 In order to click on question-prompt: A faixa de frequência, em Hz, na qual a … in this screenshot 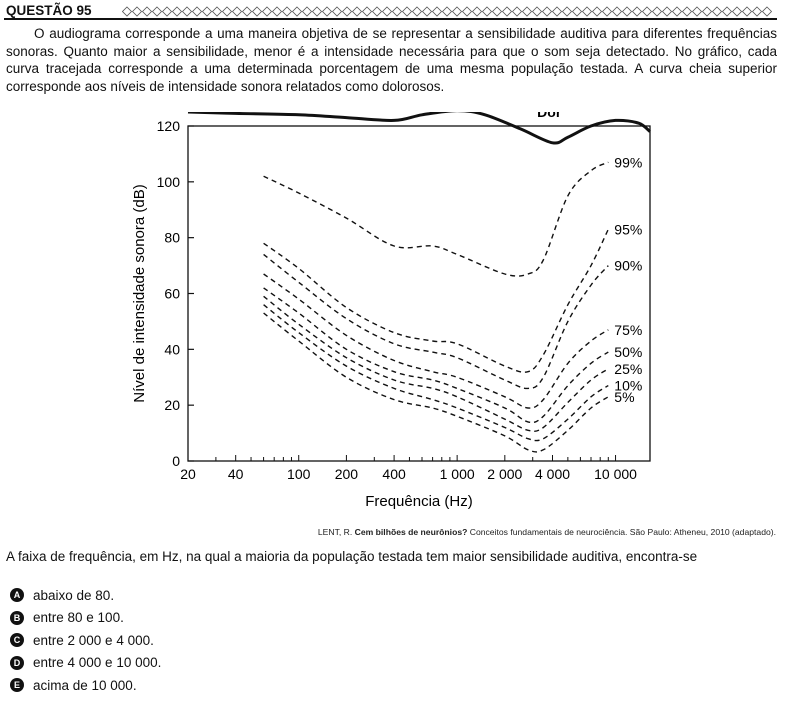, I will do `click(352, 556)`.